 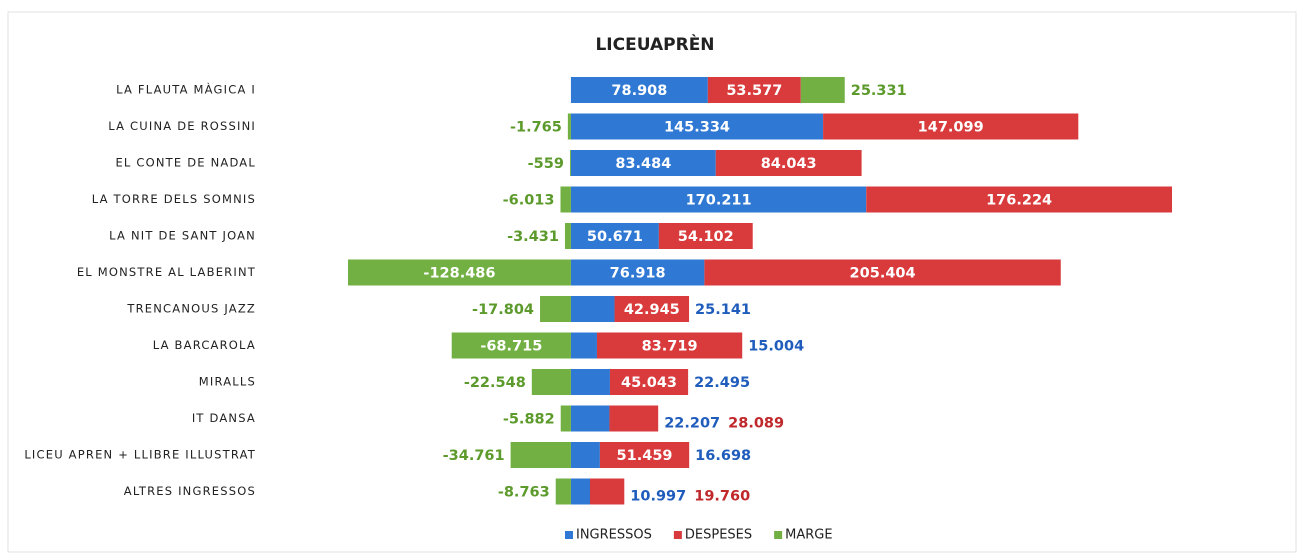 I want to click on category-label: MIRALLS, so click(x=227, y=382).